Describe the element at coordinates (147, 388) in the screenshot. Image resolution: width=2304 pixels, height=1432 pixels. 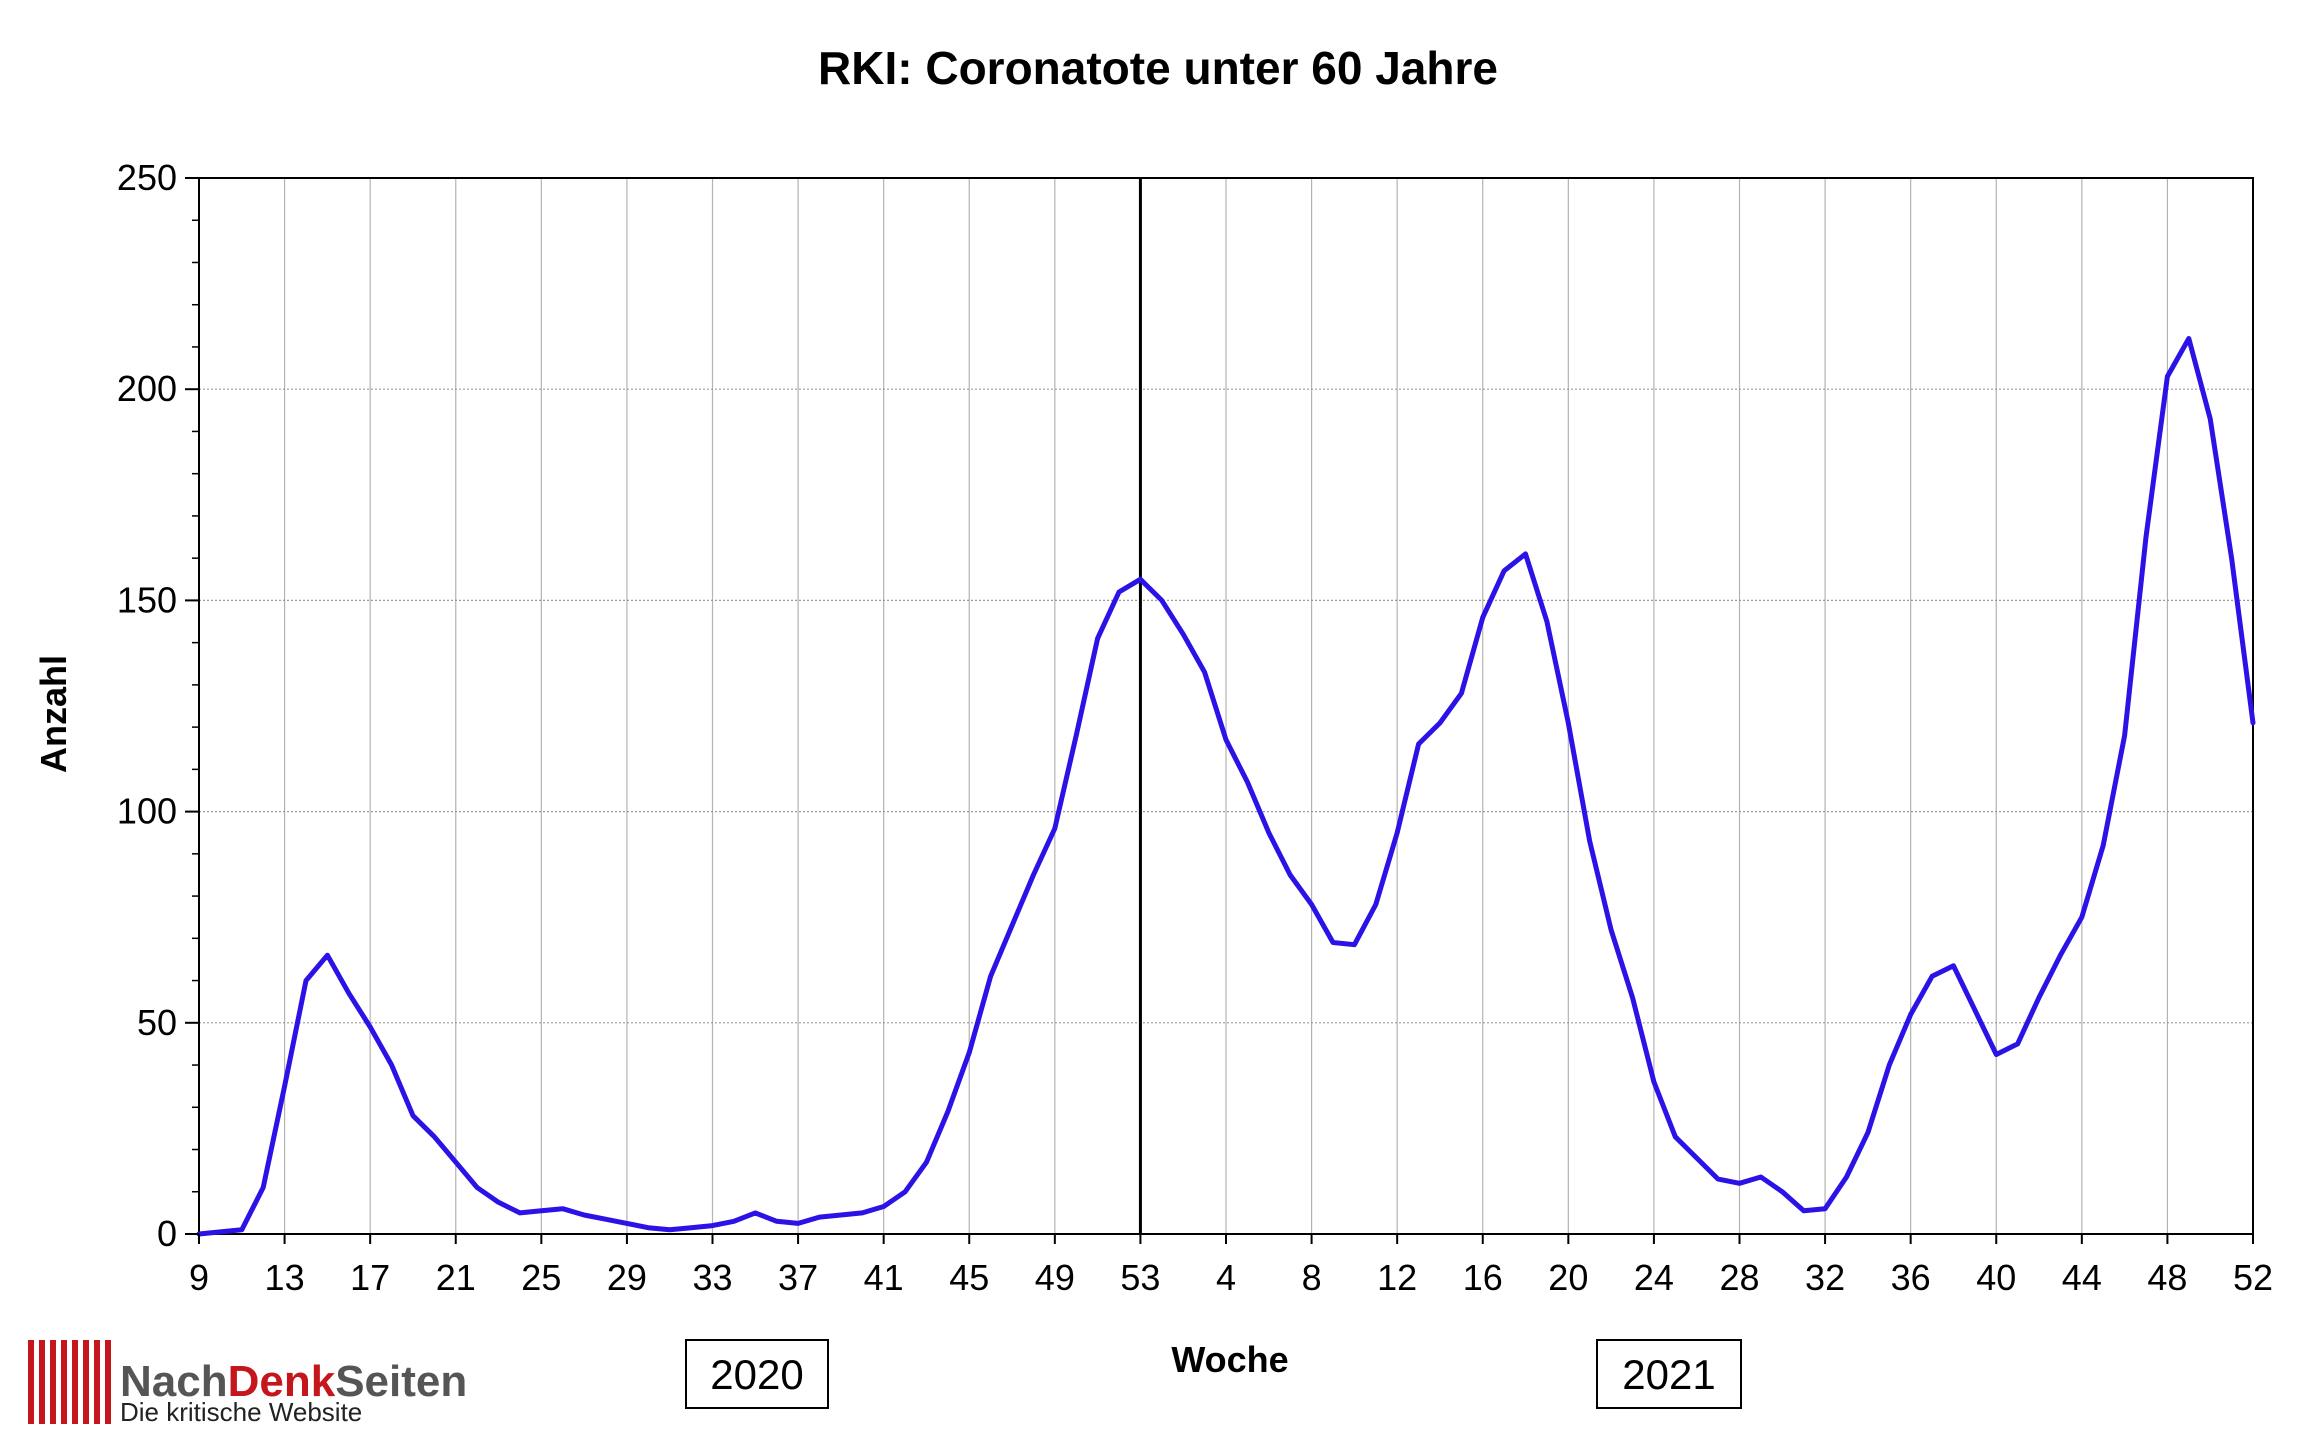
I see `y-tick-label: 200` at that location.